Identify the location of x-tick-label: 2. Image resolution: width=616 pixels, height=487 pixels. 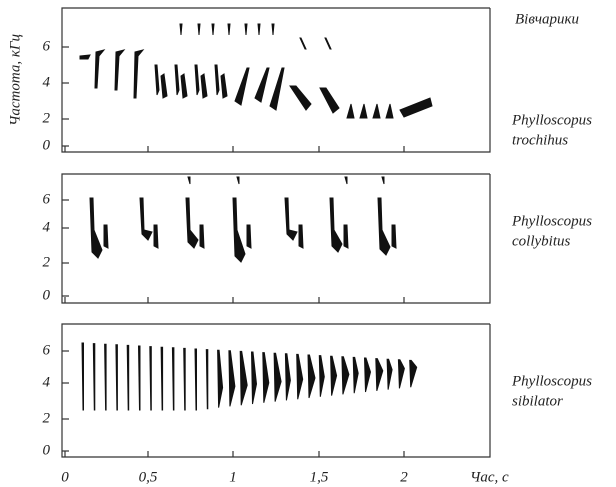
(404, 477).